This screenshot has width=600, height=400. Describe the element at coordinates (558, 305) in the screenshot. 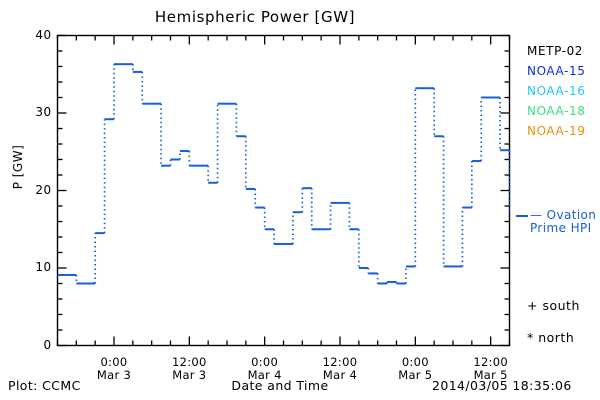

I see `legend-symbol-label: south` at that location.